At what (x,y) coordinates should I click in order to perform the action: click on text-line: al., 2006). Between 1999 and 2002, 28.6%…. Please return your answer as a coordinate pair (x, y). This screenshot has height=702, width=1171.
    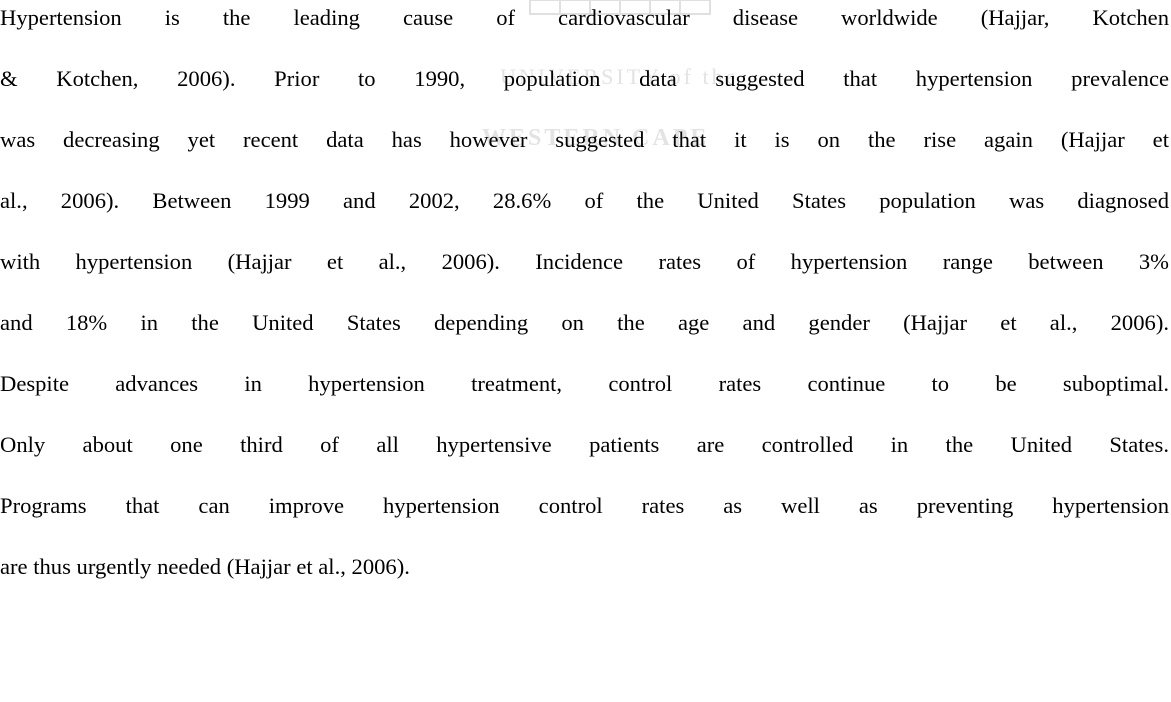
    Looking at the image, I should click on (584, 200).